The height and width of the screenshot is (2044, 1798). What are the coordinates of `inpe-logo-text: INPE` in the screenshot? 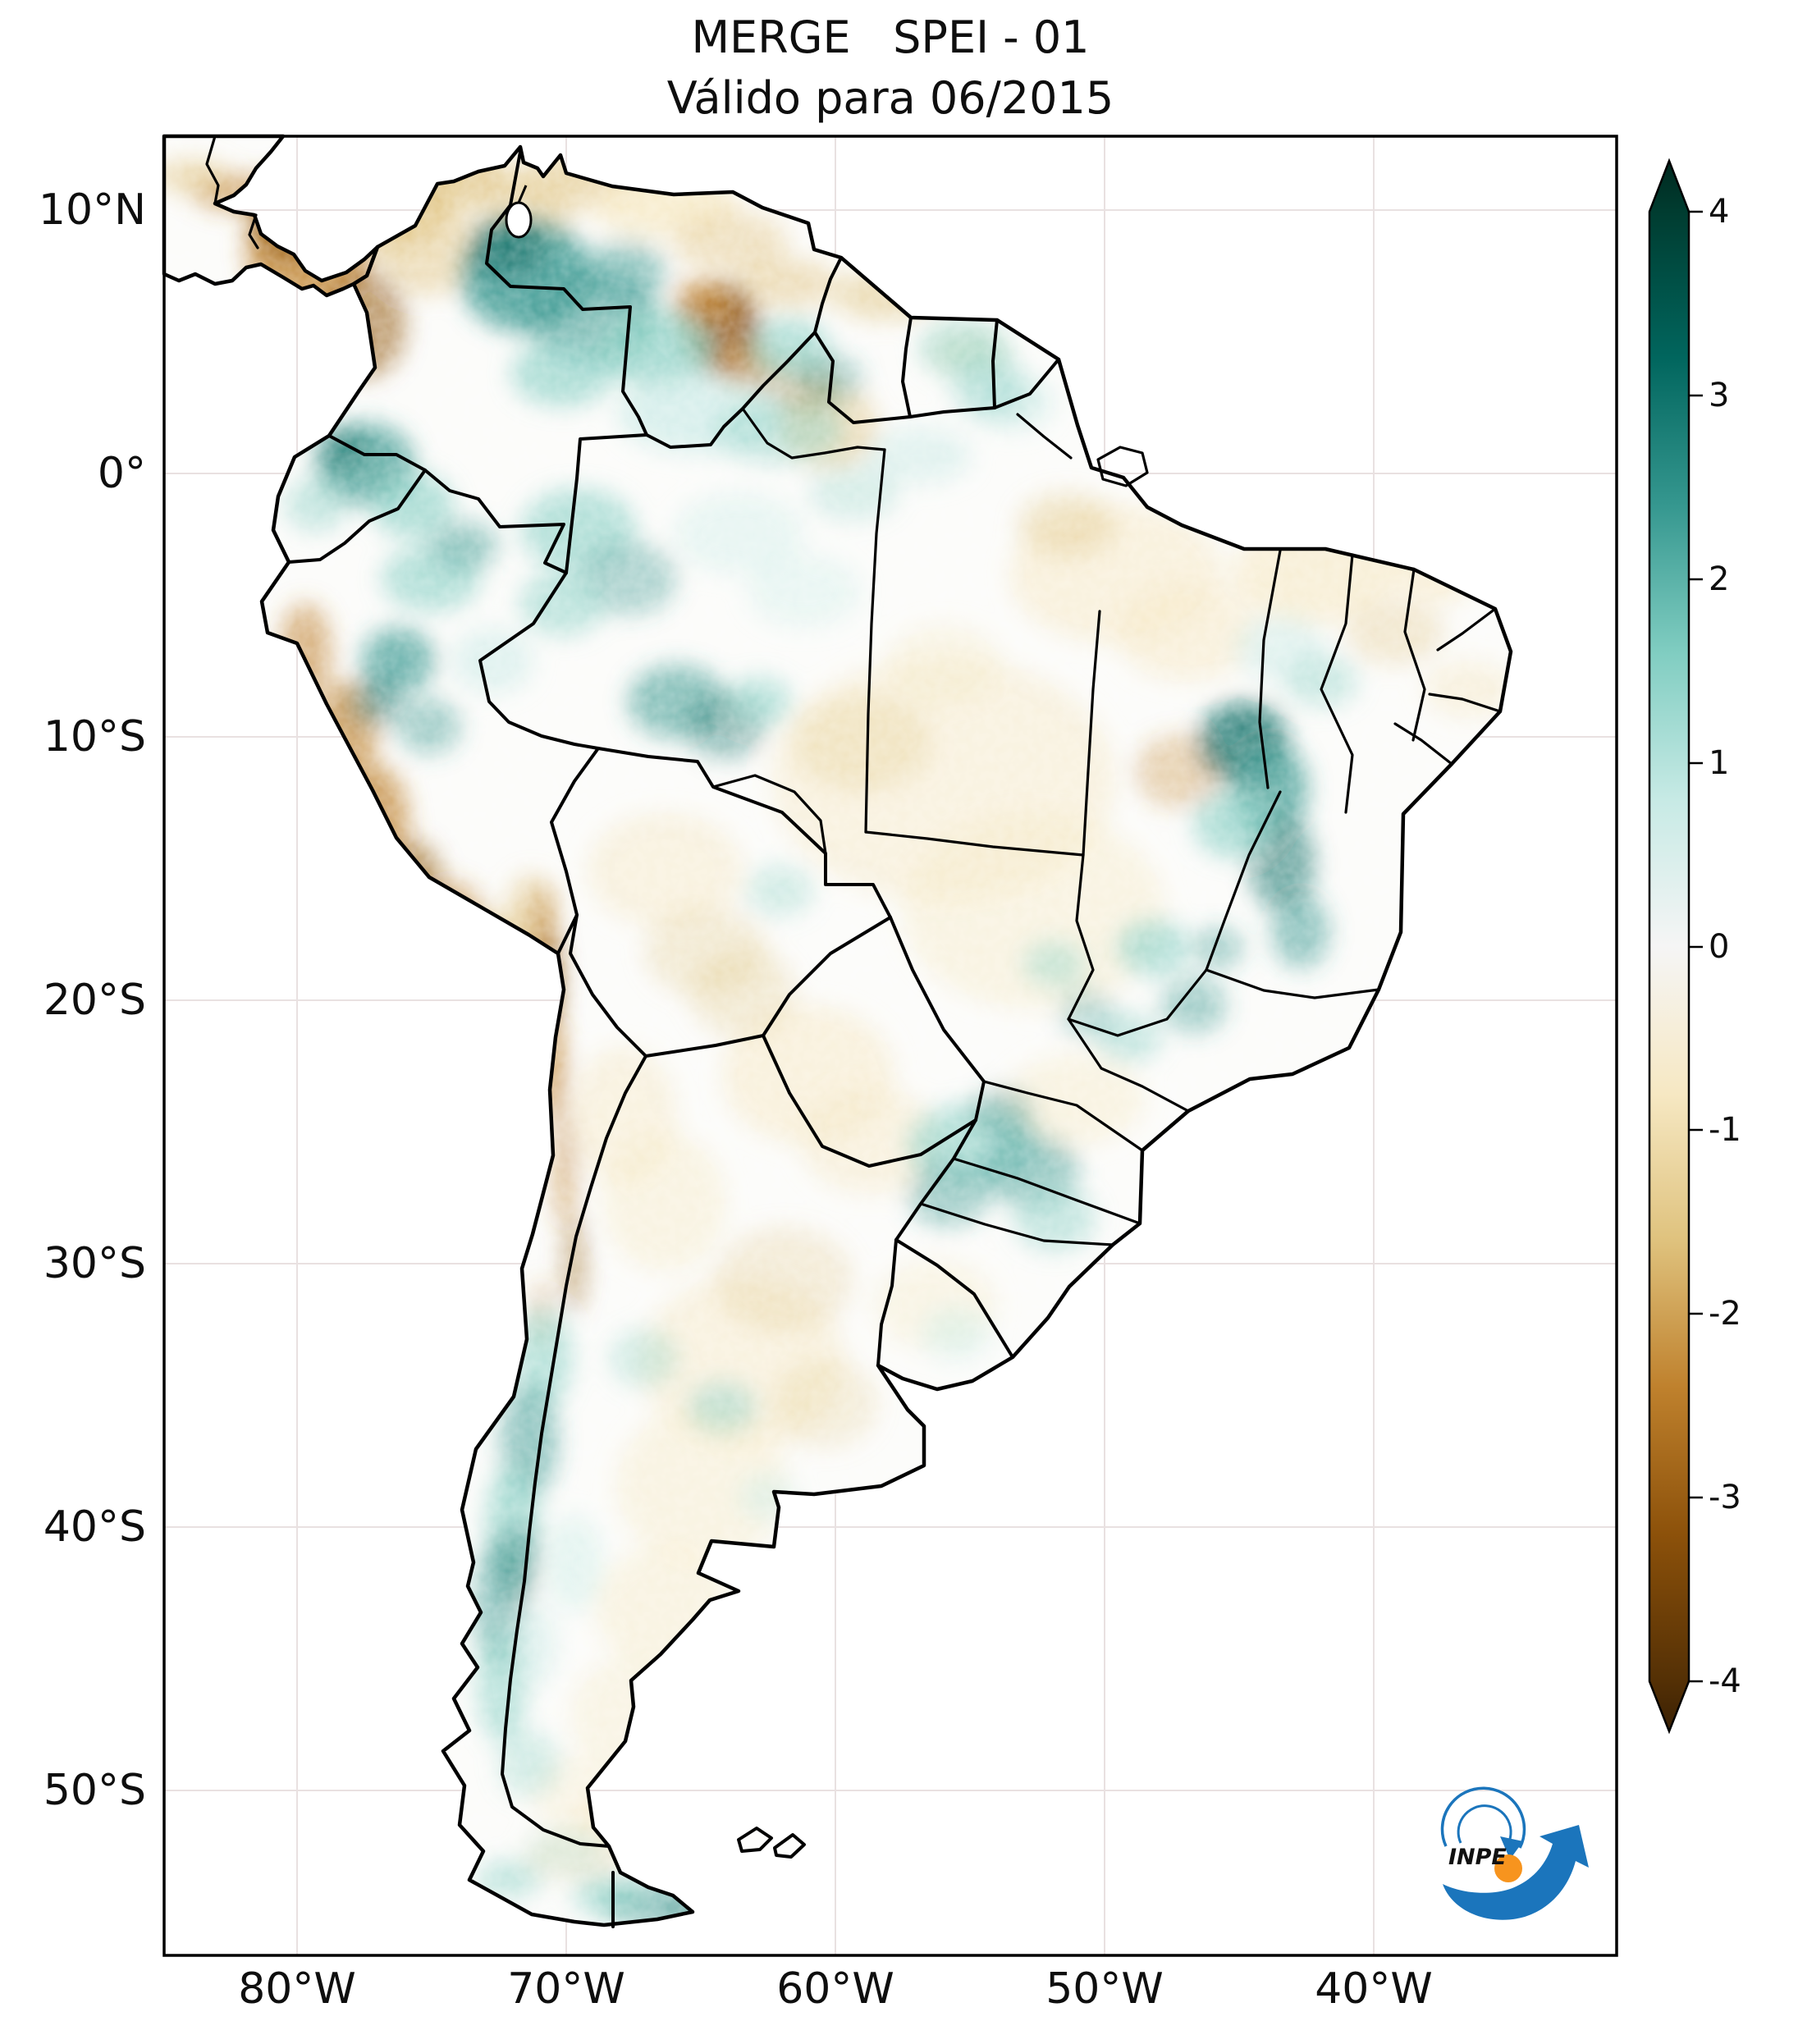 It's located at (1477, 1857).